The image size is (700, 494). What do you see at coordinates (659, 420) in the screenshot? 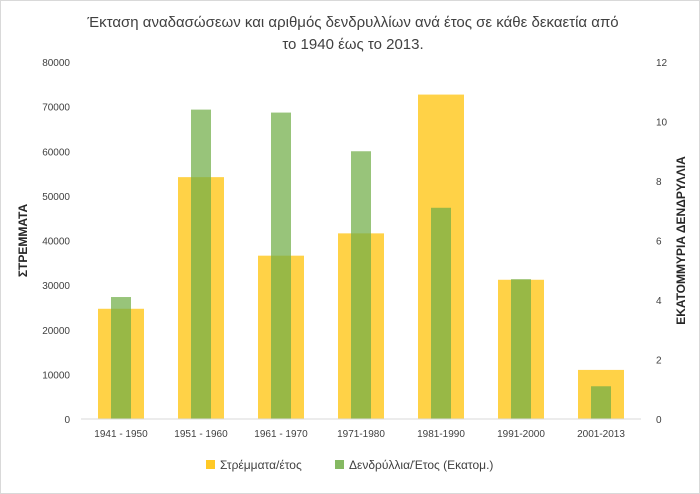
I see `right-tick-label: 0` at bounding box center [659, 420].